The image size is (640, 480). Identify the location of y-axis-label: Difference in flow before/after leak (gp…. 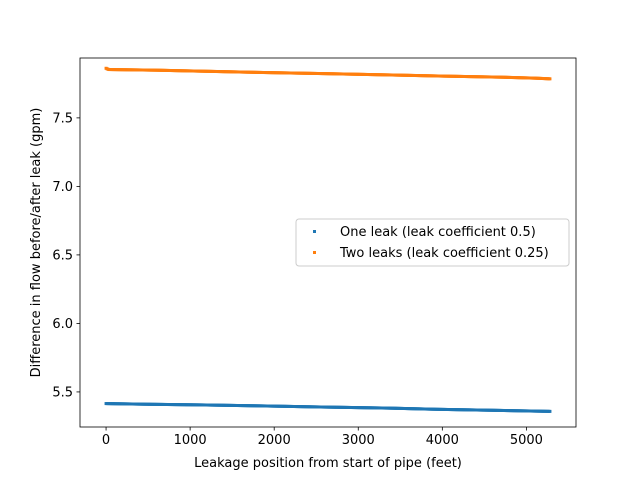
(36, 243).